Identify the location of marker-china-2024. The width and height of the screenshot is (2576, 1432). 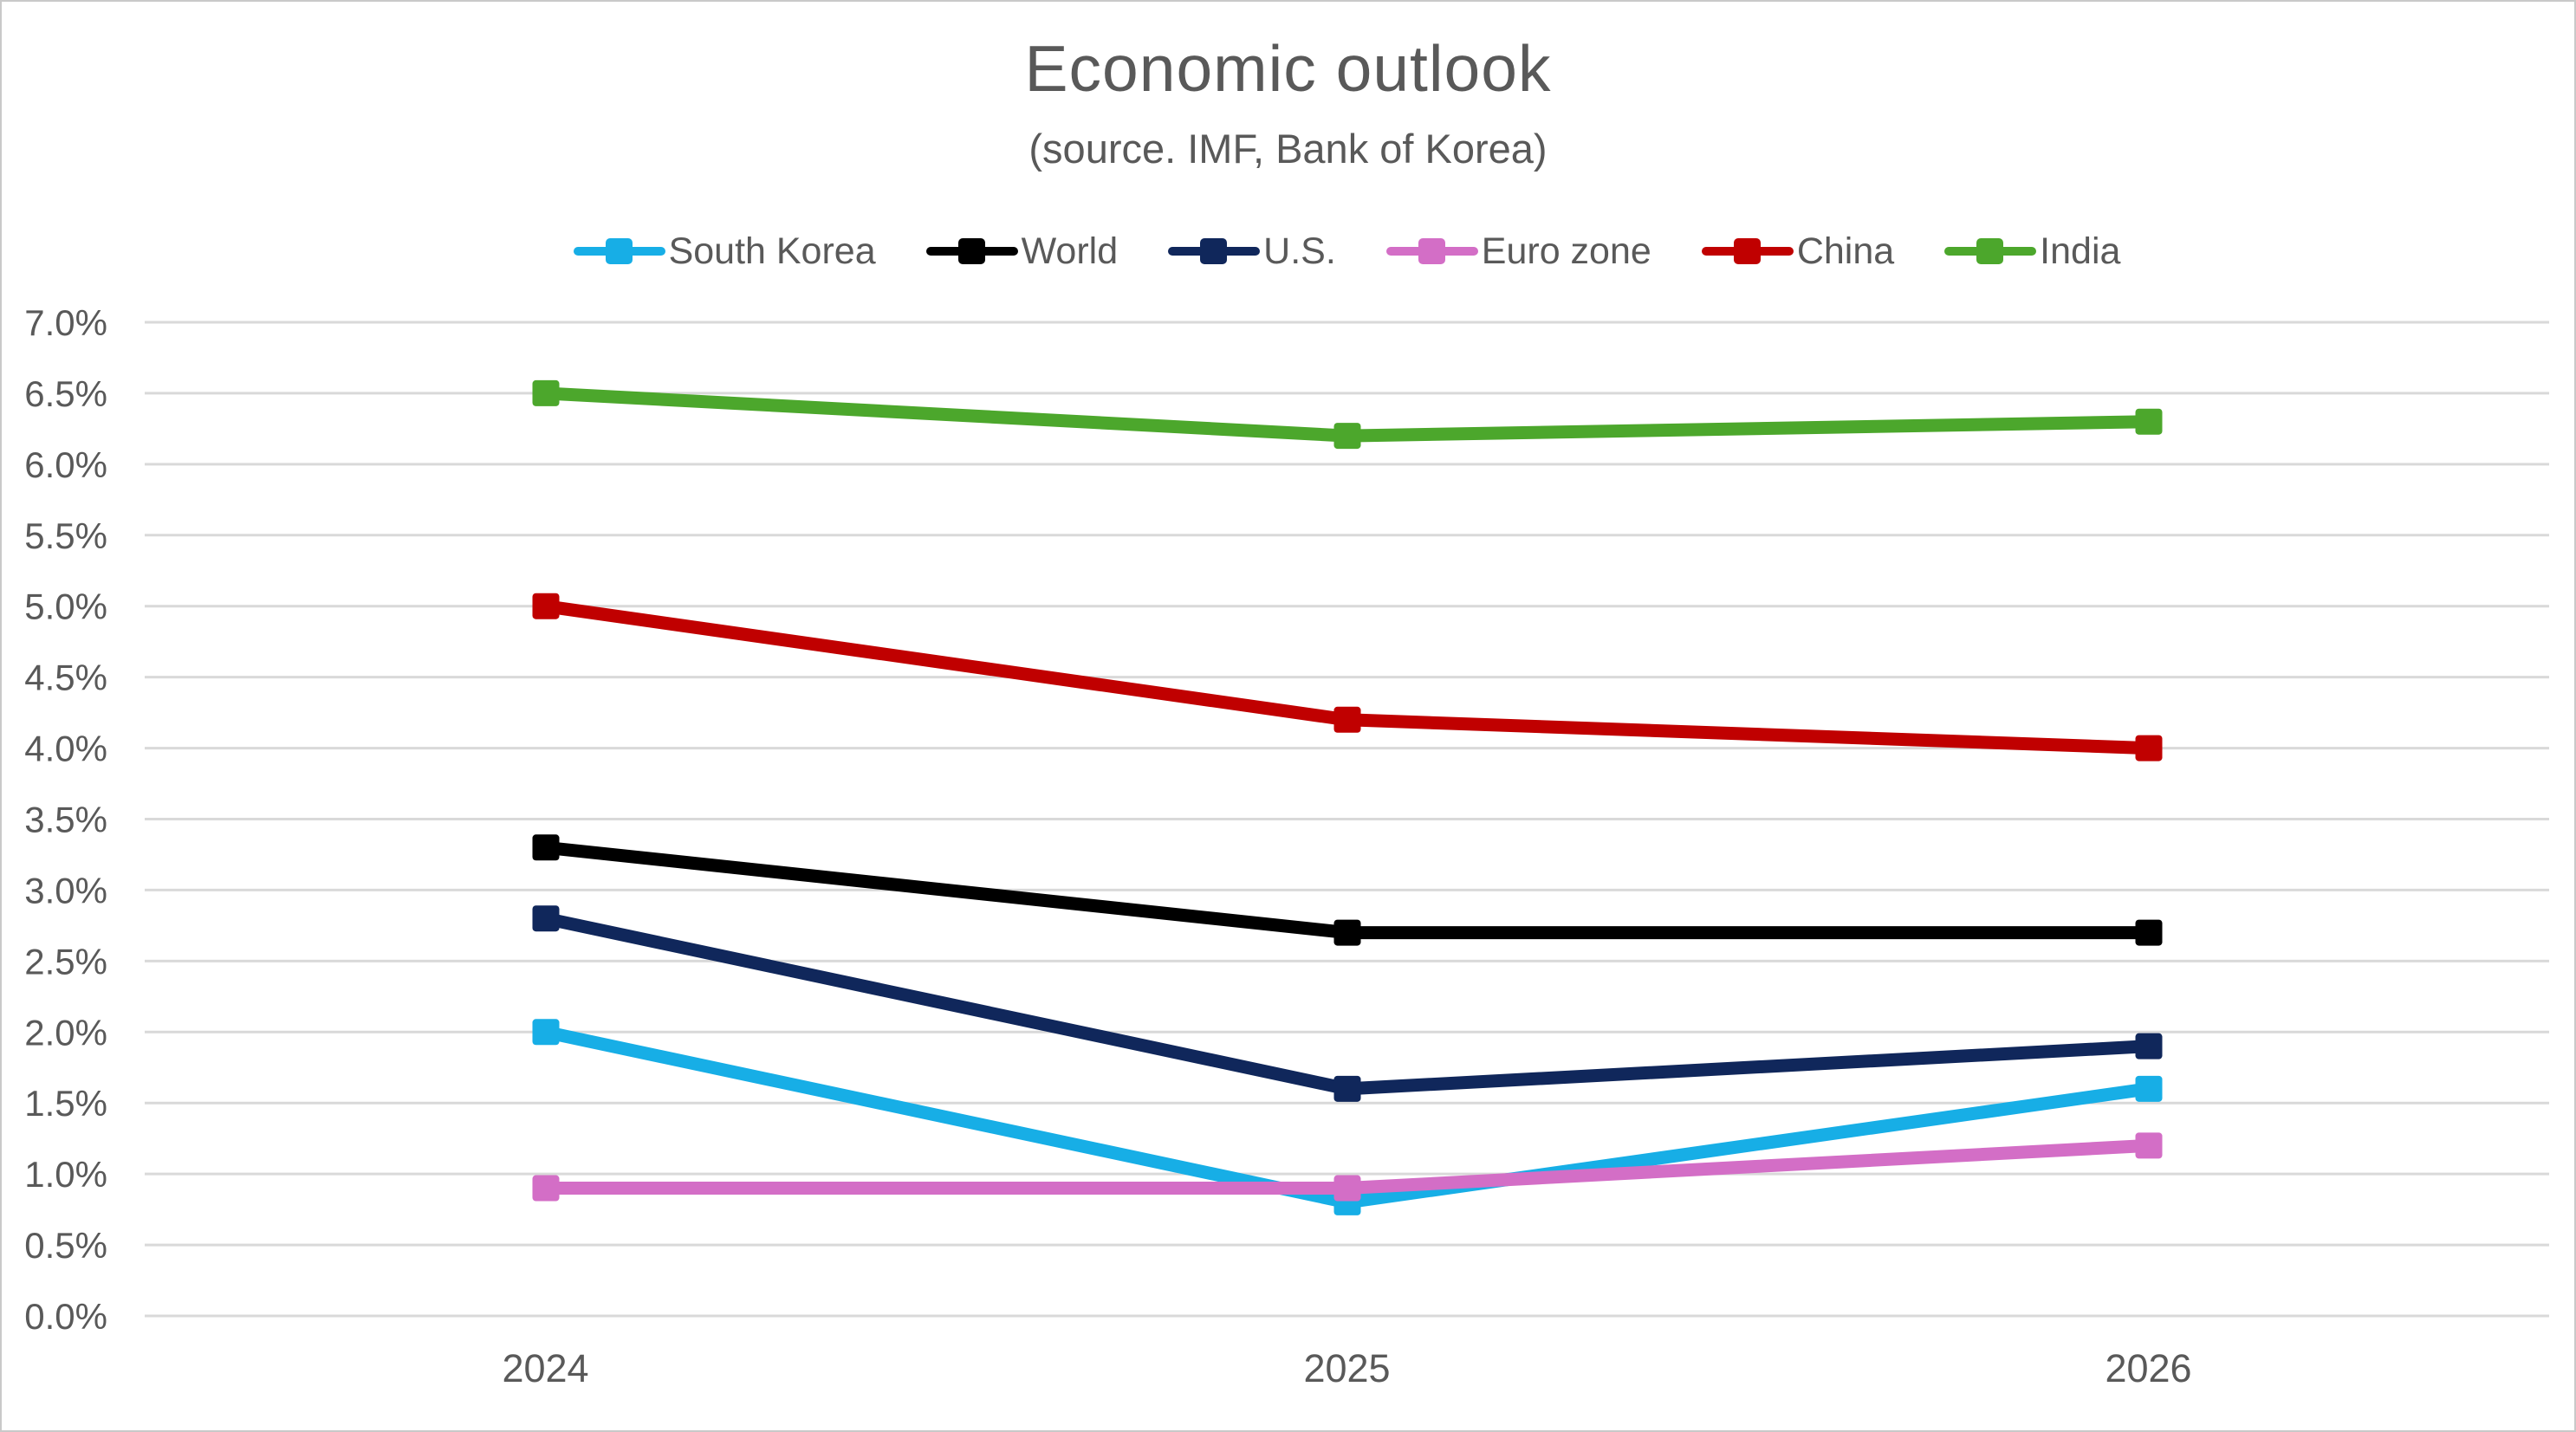
(546, 606).